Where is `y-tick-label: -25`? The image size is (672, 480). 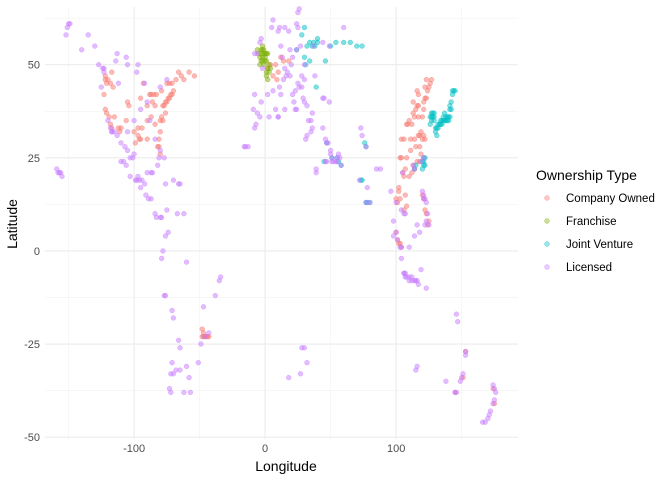 y-tick-label: -25 is located at coordinates (32, 345).